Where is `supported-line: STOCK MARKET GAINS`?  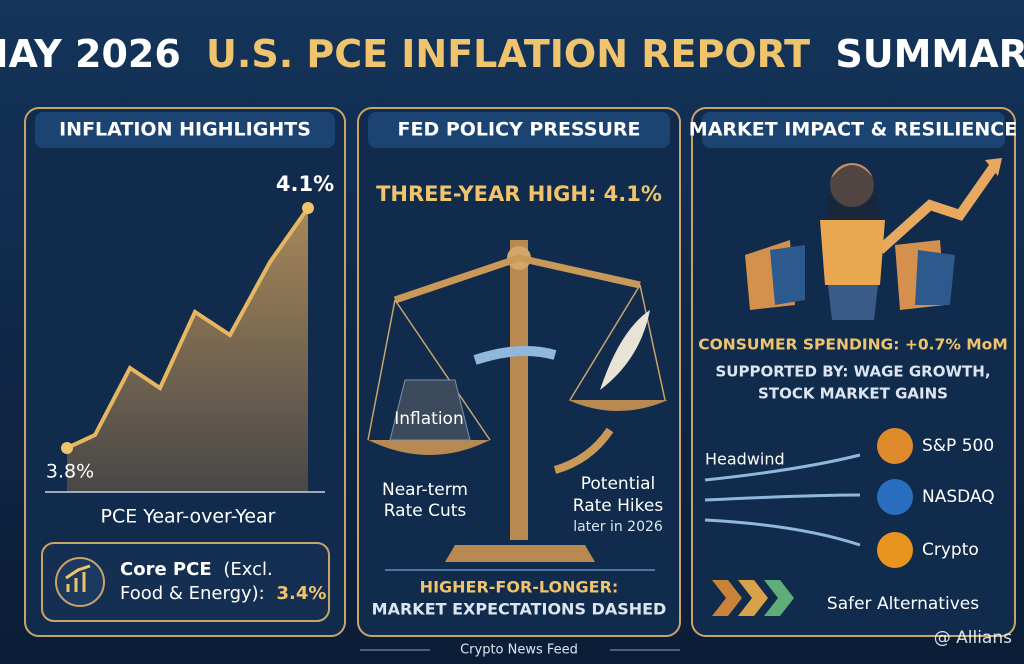
supported-line: STOCK MARKET GAINS is located at coordinates (853, 394).